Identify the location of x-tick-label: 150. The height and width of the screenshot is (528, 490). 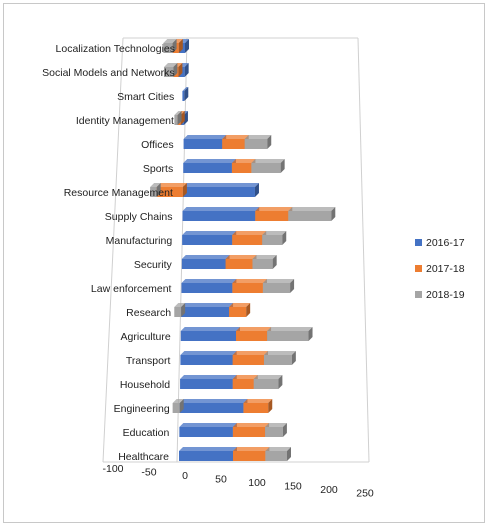
(293, 487).